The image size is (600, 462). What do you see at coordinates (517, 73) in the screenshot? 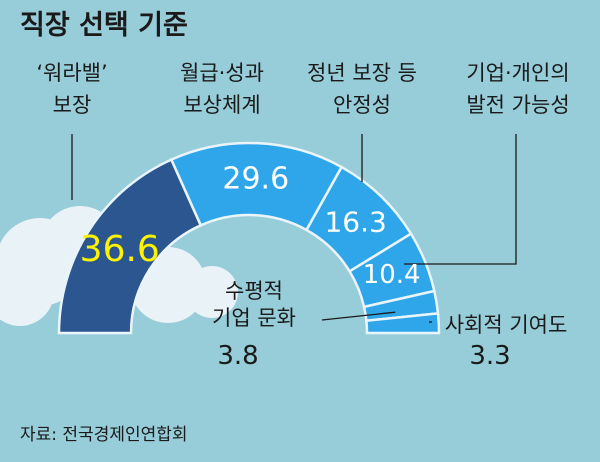
I see `category-label-4-line-1: 기업·개인의` at bounding box center [517, 73].